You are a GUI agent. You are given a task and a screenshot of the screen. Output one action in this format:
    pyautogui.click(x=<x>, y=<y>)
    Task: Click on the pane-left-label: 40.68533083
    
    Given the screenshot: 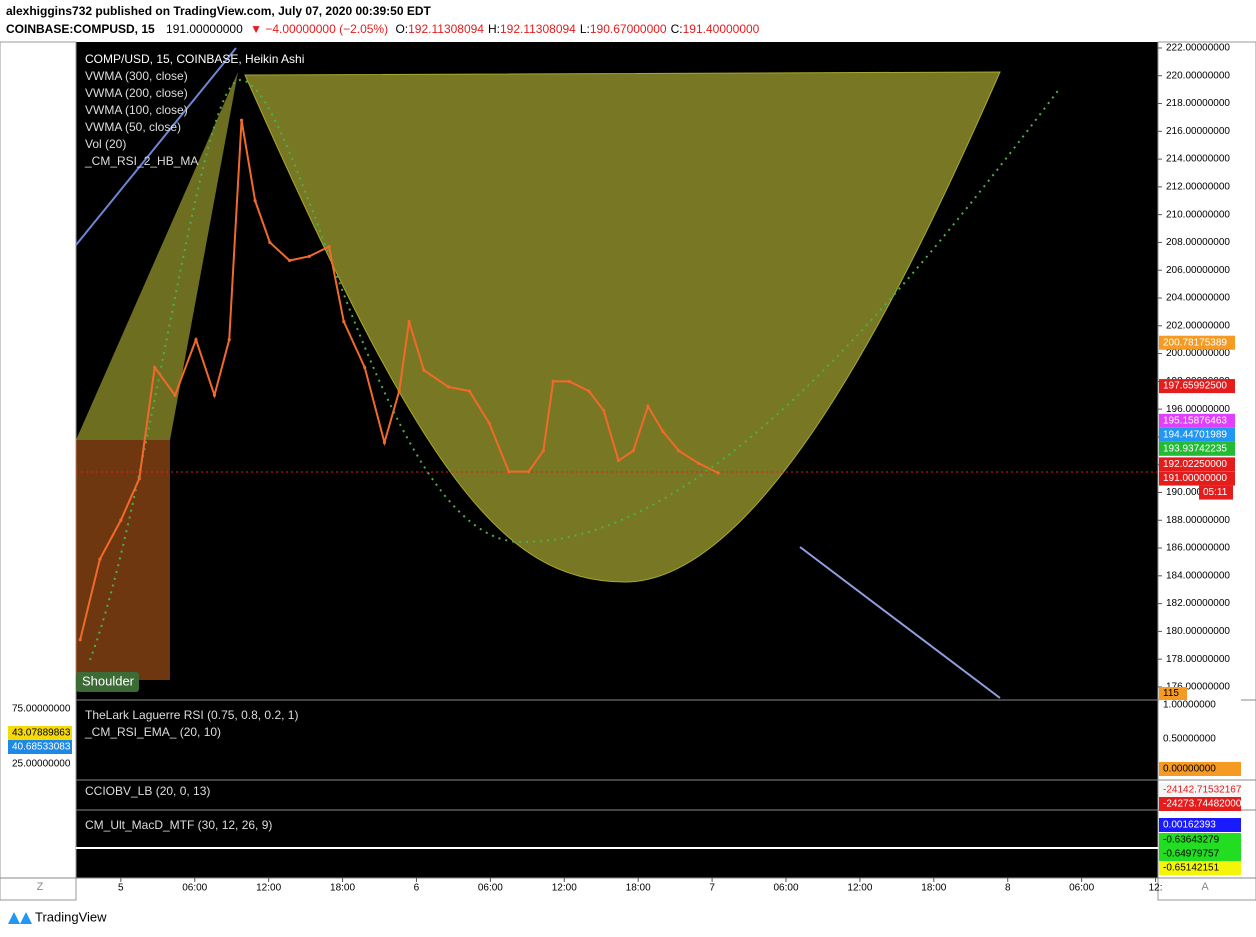 What is the action you would take?
    pyautogui.click(x=41, y=747)
    